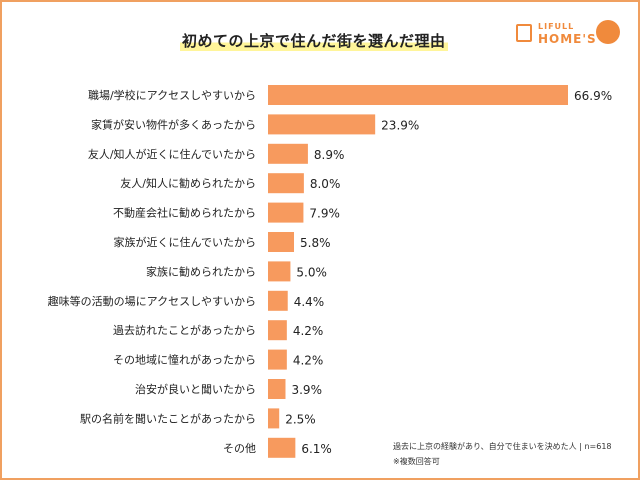  Describe the element at coordinates (400, 125) in the screenshot. I see `value-label: 23.9%` at that location.